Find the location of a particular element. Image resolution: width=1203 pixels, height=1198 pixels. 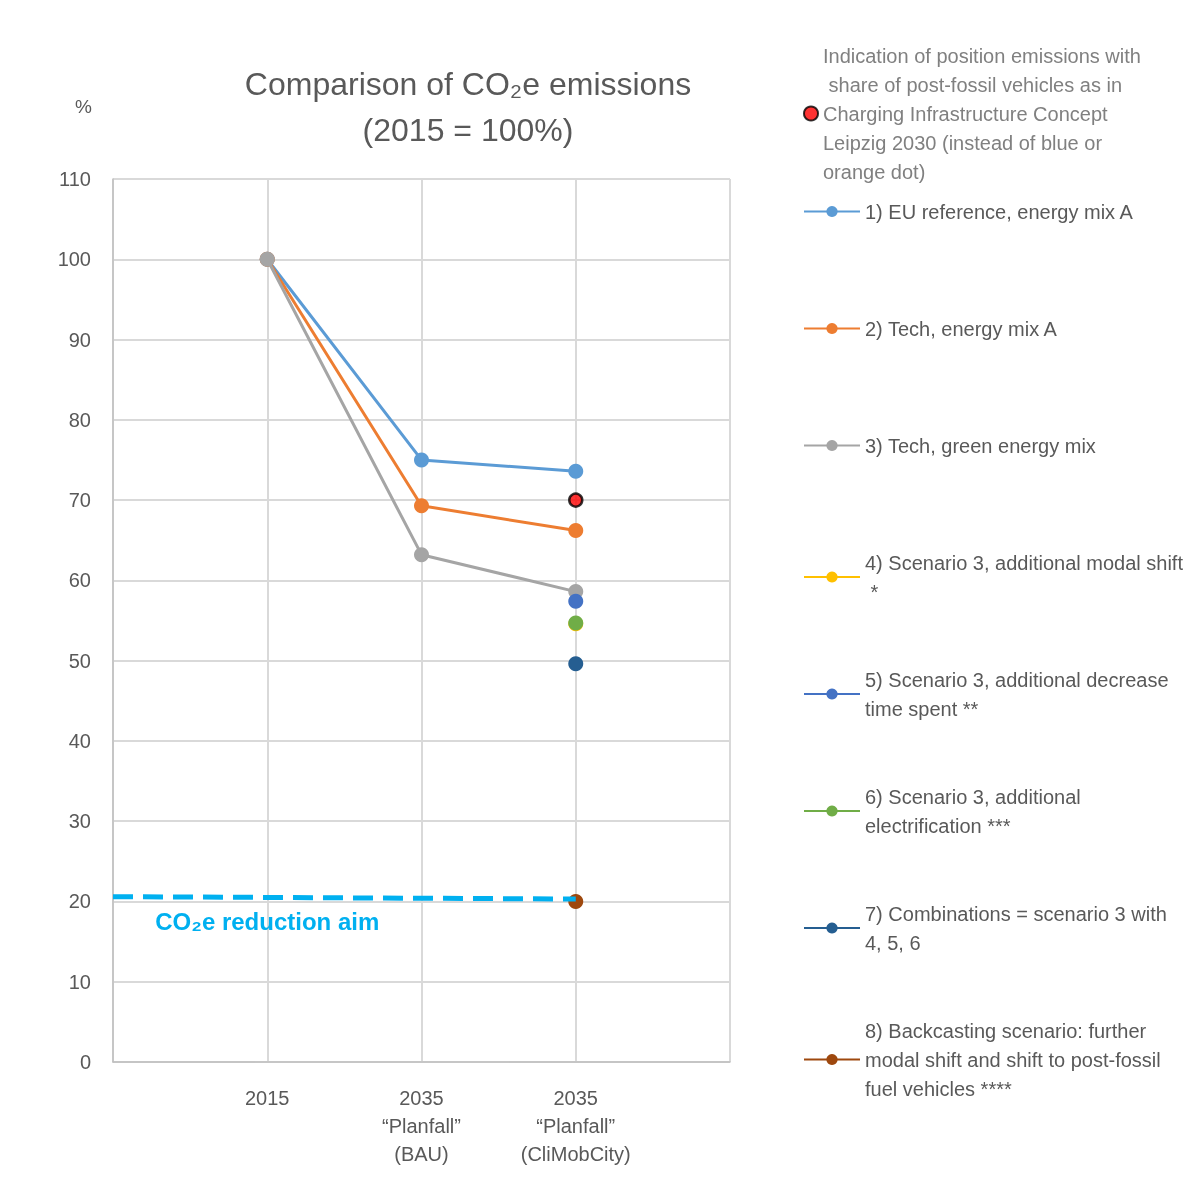

y-tick-label: 60 is located at coordinates (79, 580).